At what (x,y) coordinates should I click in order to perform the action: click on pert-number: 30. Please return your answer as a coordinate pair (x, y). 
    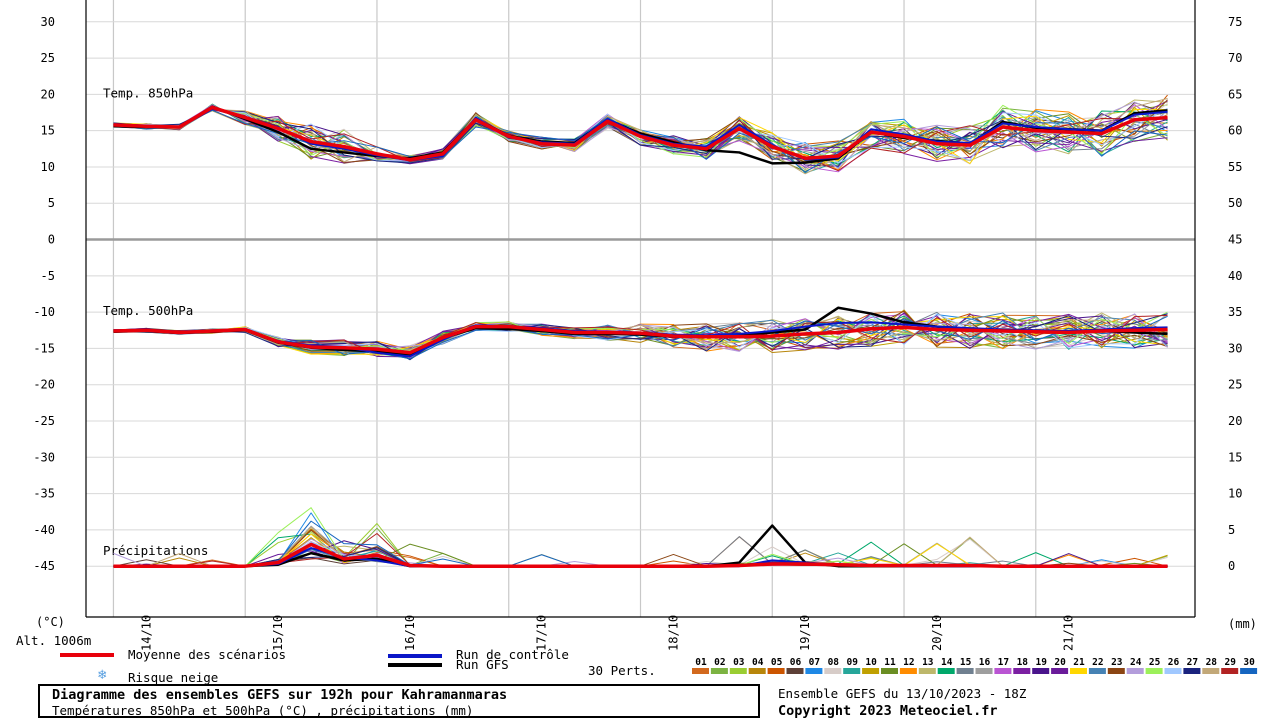
    Looking at the image, I should click on (1249, 662).